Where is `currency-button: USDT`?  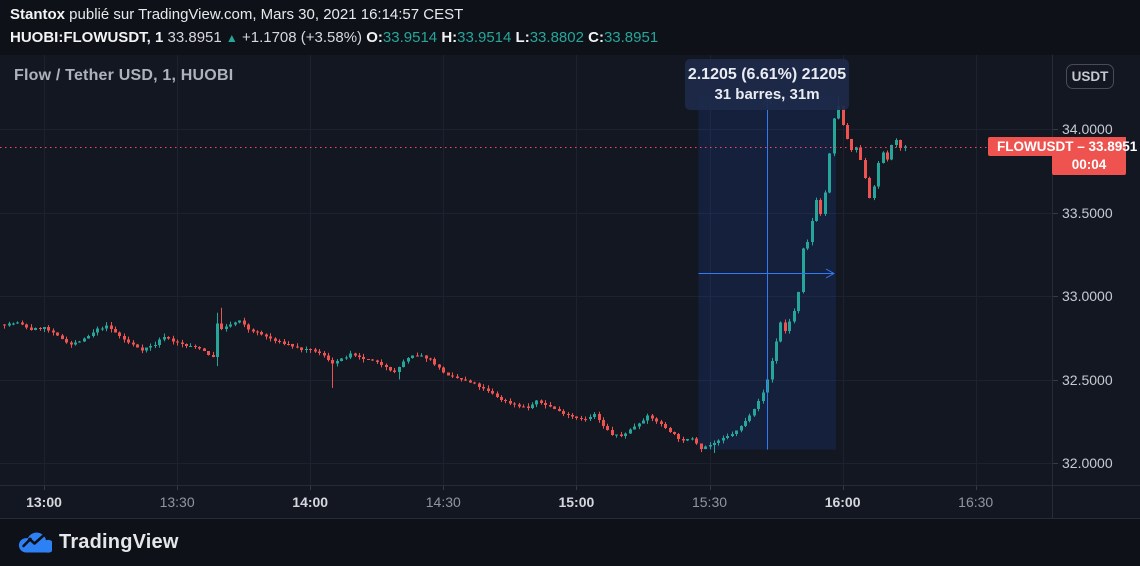
currency-button: USDT is located at coordinates (1090, 76).